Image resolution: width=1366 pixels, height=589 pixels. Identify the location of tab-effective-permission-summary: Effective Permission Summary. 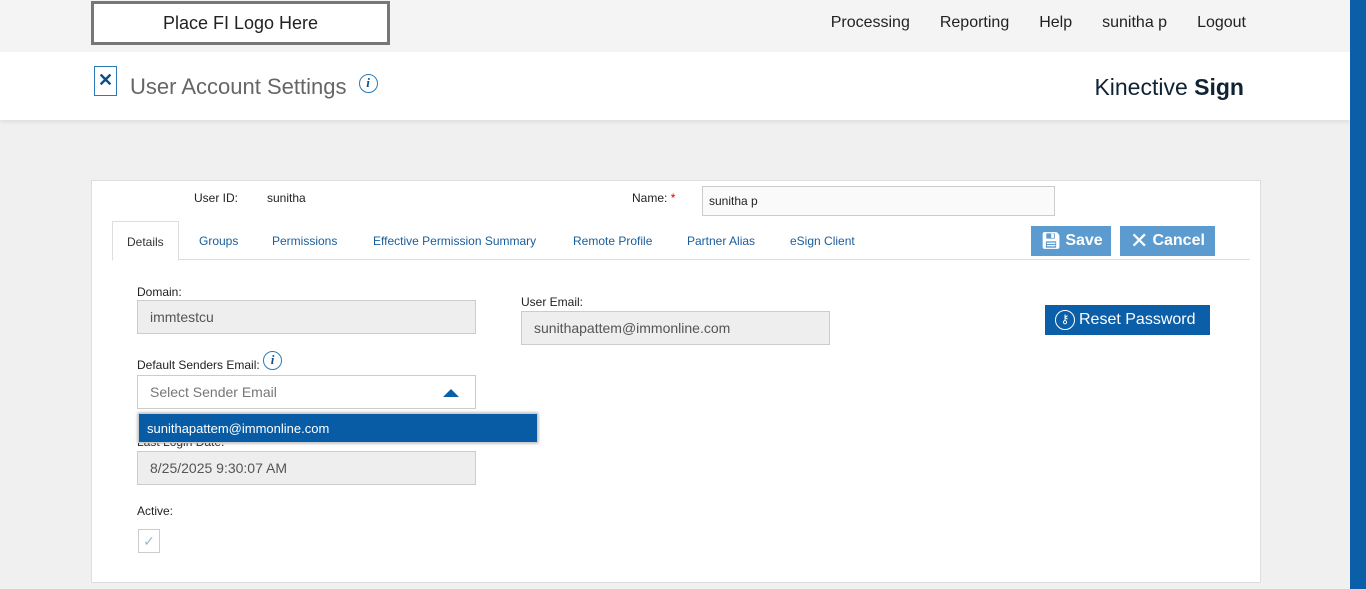
(455, 241).